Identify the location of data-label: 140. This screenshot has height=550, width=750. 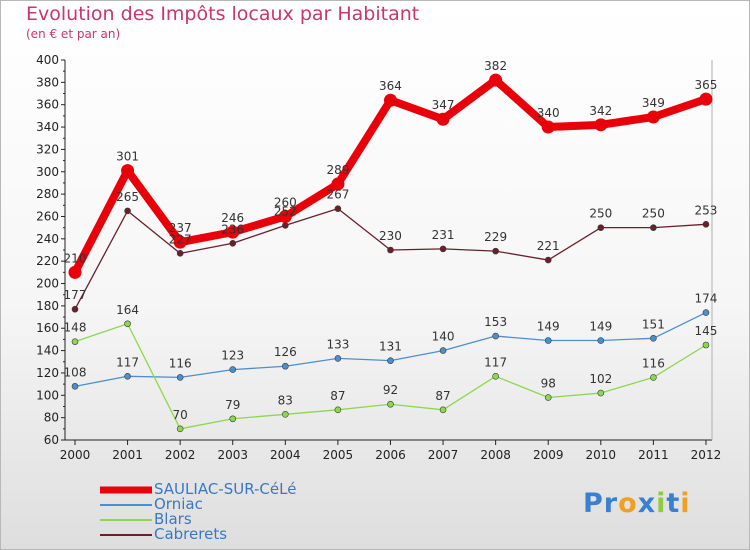
(443, 337).